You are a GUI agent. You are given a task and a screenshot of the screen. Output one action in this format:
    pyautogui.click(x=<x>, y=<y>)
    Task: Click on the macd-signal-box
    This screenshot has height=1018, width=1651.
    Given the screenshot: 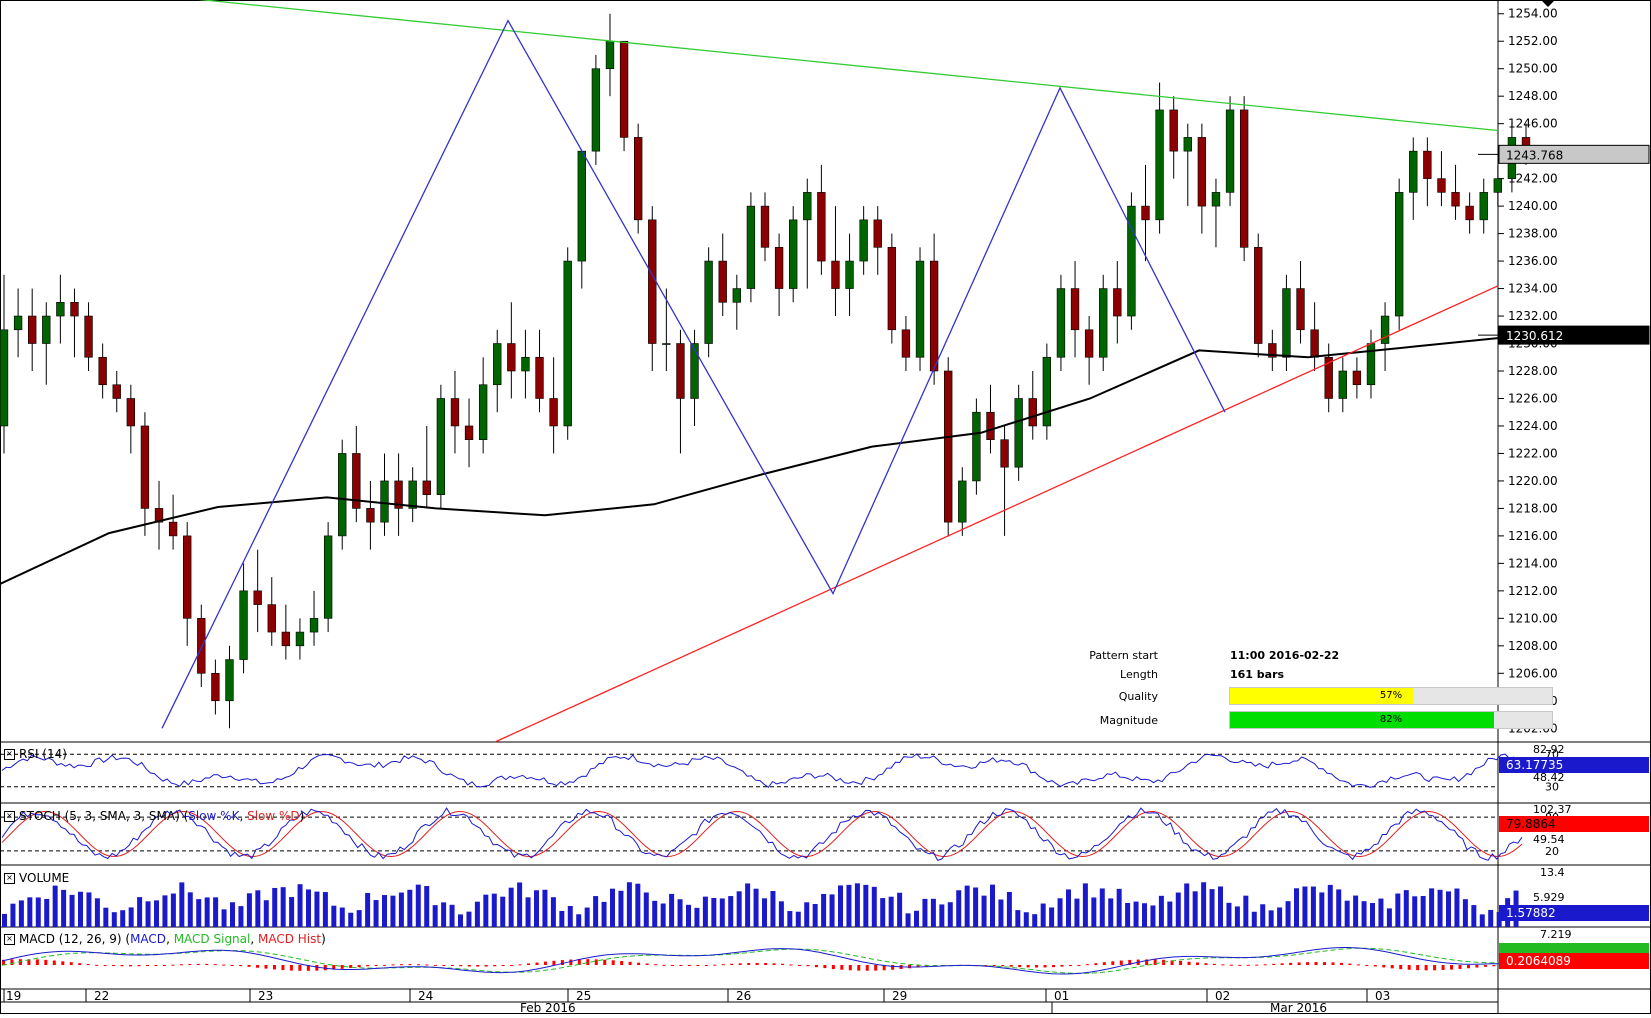 What is the action you would take?
    pyautogui.click(x=1574, y=948)
    